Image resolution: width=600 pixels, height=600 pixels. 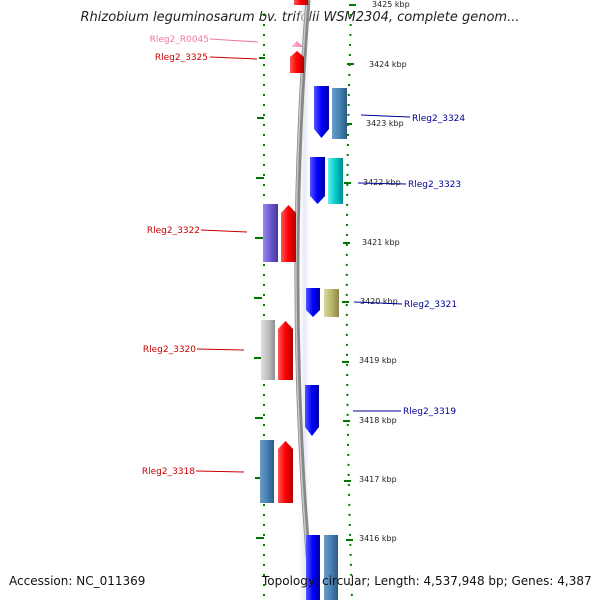 I want to click on gene-rleg2-3323-cog, so click(x=335, y=181).